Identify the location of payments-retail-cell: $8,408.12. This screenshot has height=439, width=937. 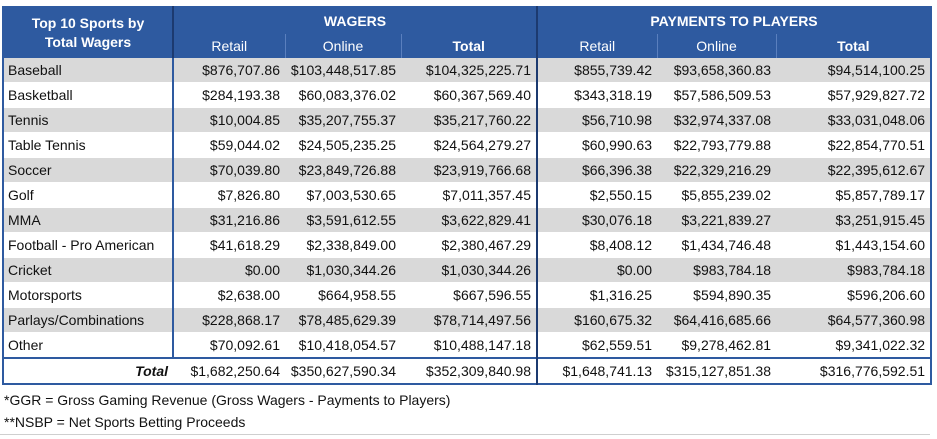
(597, 245).